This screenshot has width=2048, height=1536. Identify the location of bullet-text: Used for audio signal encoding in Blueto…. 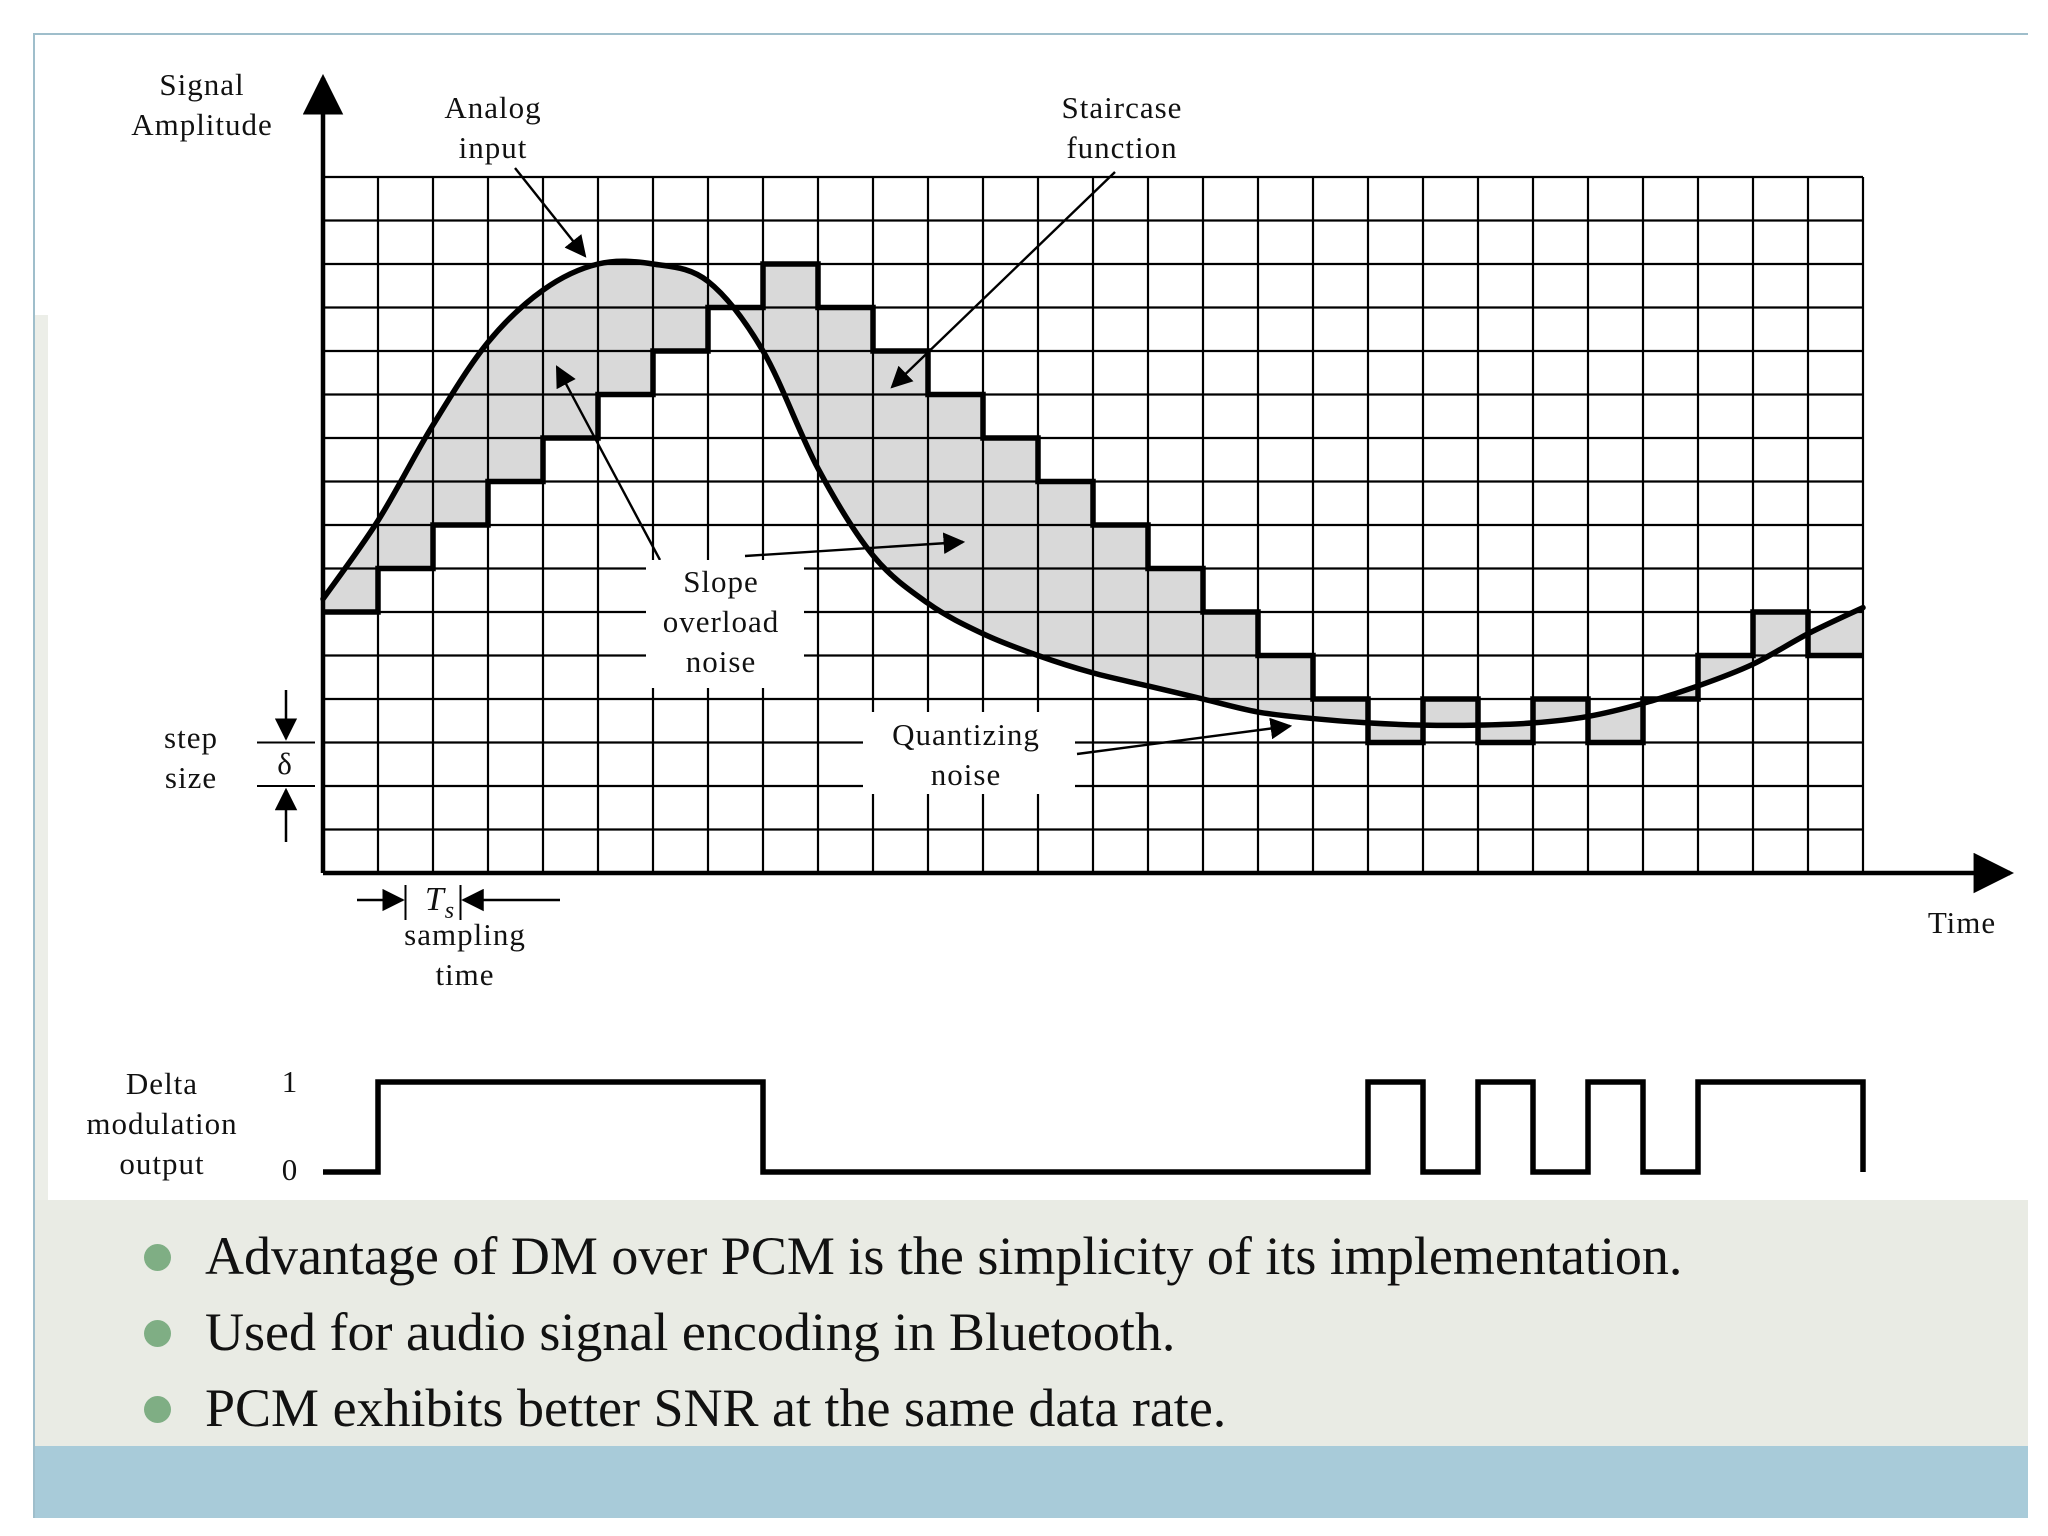
(690, 1332).